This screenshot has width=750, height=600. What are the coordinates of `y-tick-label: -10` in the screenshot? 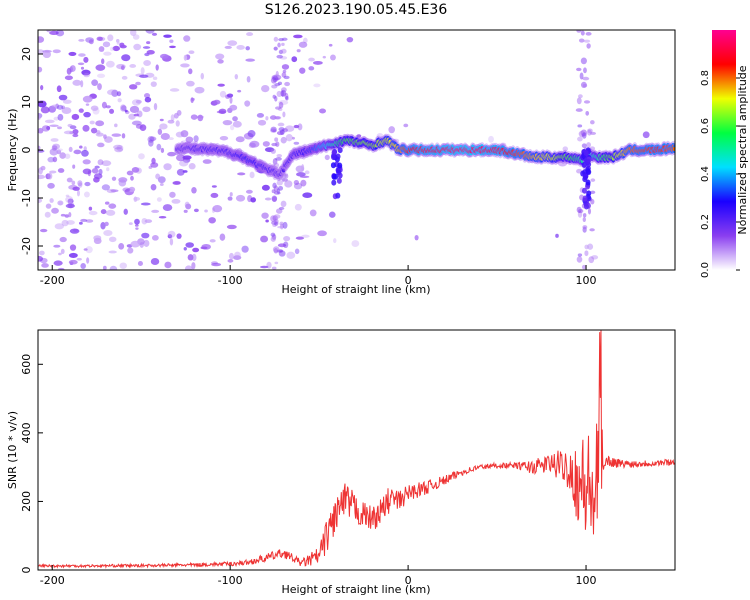 It's located at (26, 198).